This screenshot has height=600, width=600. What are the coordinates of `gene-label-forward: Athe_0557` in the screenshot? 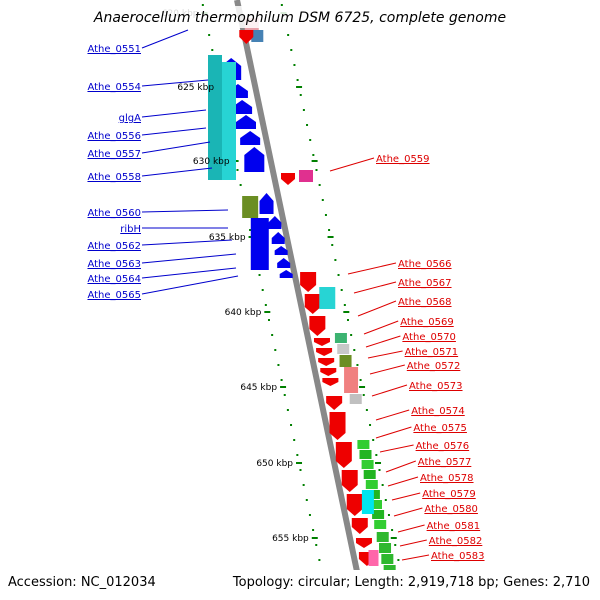 It's located at (114, 154).